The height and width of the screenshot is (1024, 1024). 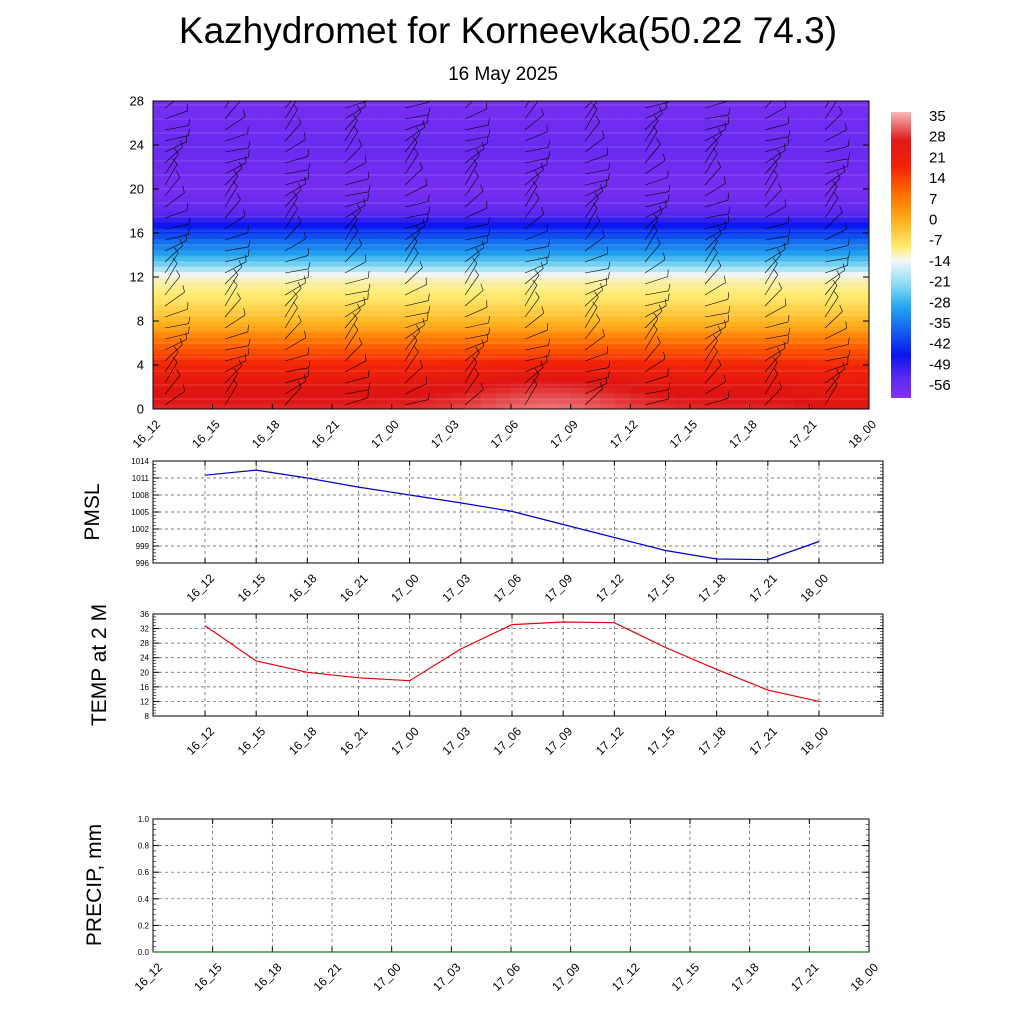 I want to click on x-tick-label: 16_15, so click(x=252, y=741).